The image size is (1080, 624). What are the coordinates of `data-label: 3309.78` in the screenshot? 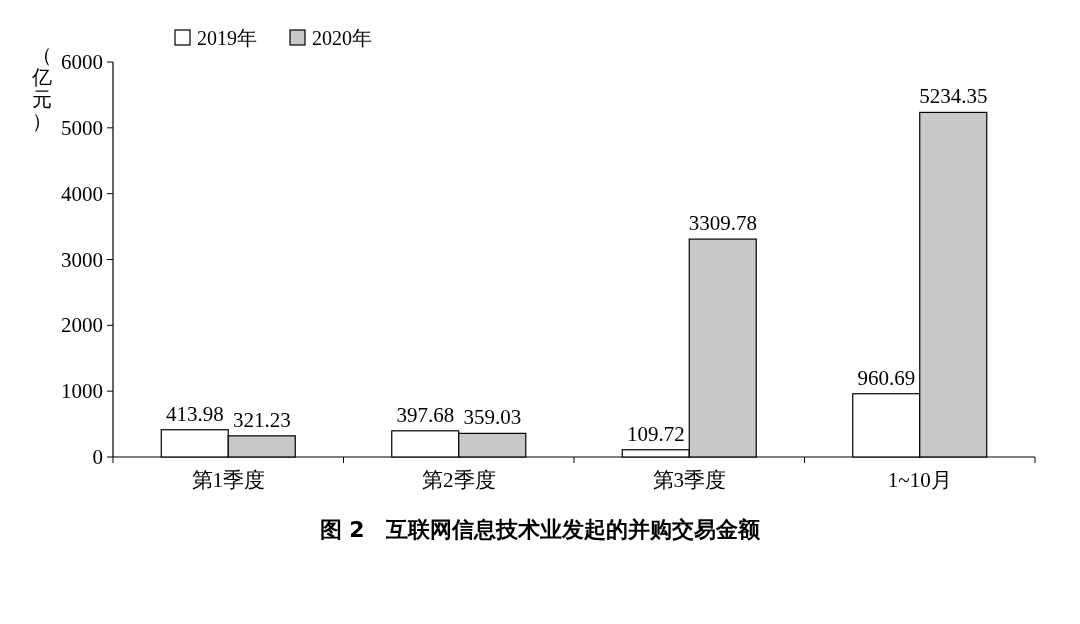 It's located at (722, 223).